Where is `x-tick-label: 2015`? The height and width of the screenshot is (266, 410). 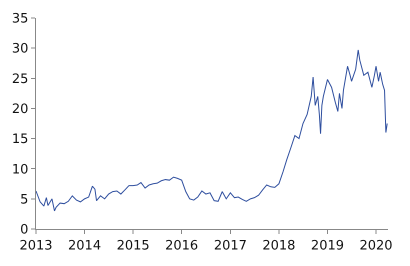
x-tick-label: 2015 is located at coordinates (133, 246).